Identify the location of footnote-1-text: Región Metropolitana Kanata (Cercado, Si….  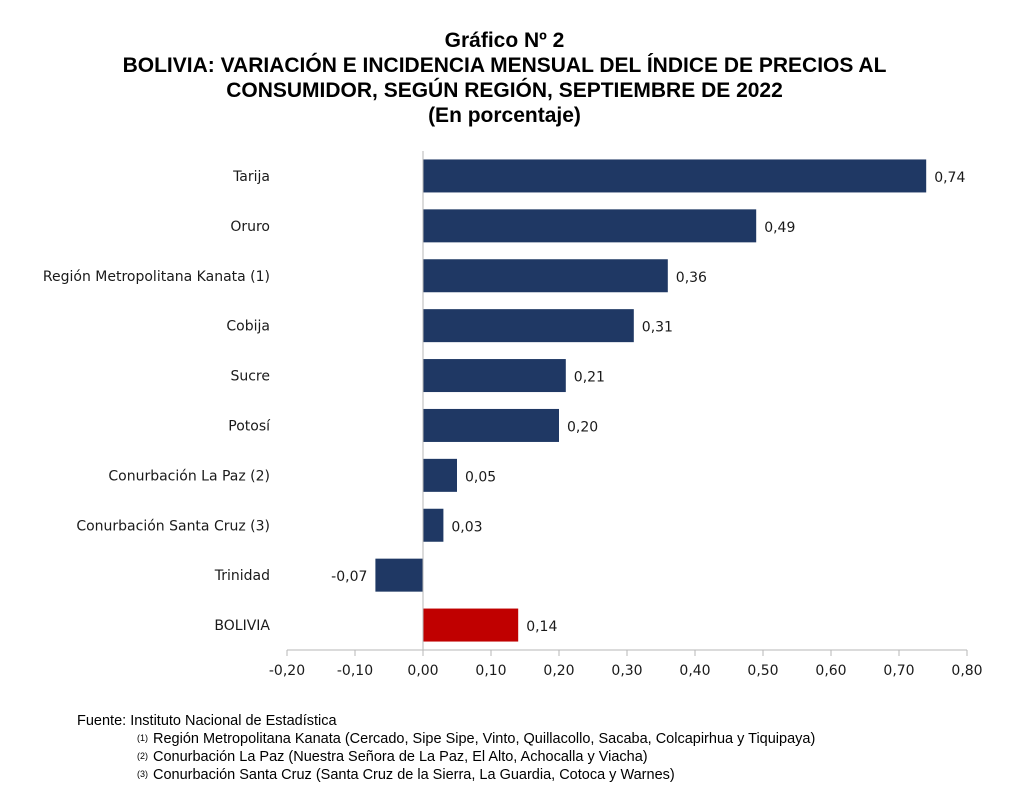
(484, 739).